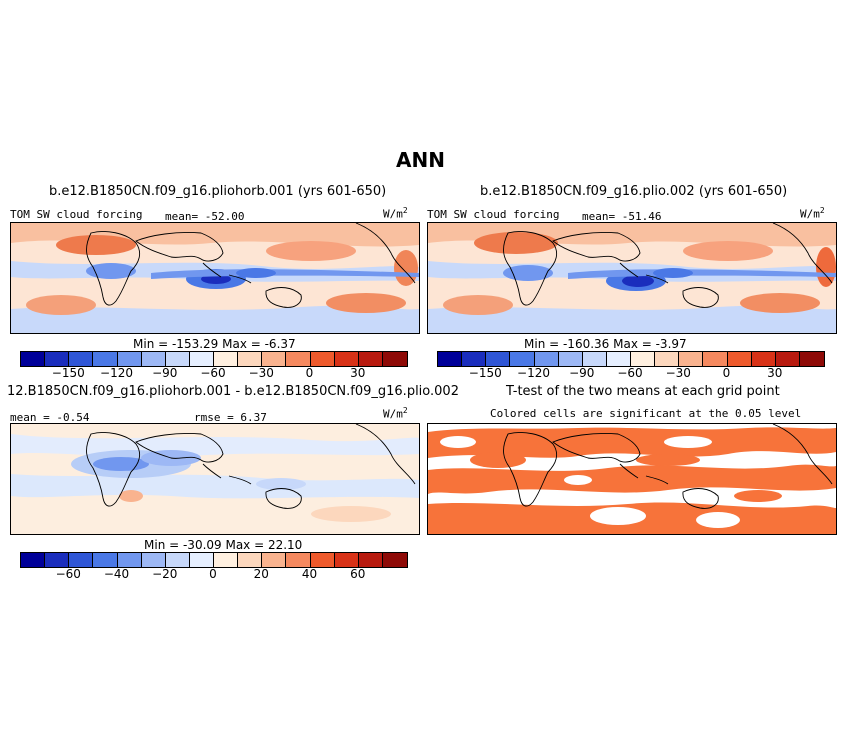 The width and height of the screenshot is (844, 733). What do you see at coordinates (358, 574) in the screenshot?
I see `colorbar-tick-label: 60` at bounding box center [358, 574].